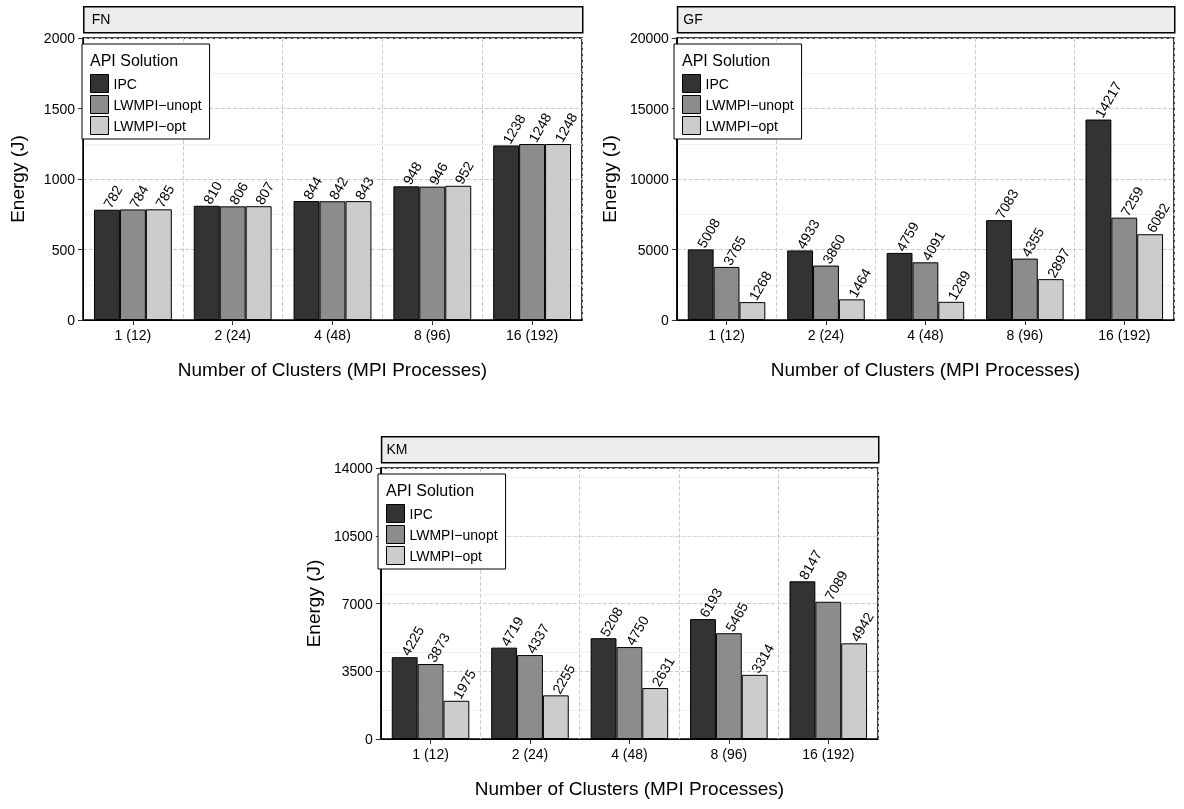 The width and height of the screenshot is (1184, 809). I want to click on data-label: 843, so click(364, 188).